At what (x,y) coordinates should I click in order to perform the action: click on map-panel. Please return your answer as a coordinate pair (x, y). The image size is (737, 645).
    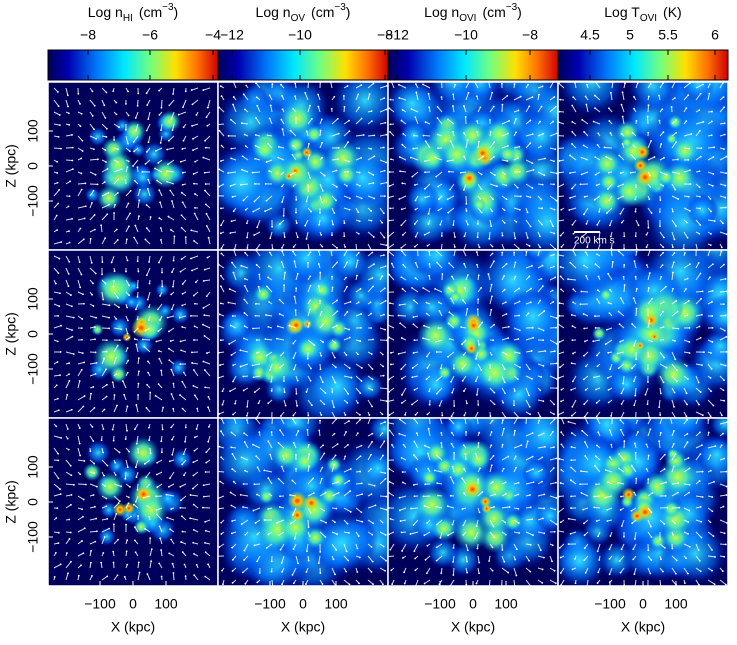
    Looking at the image, I should click on (133, 334).